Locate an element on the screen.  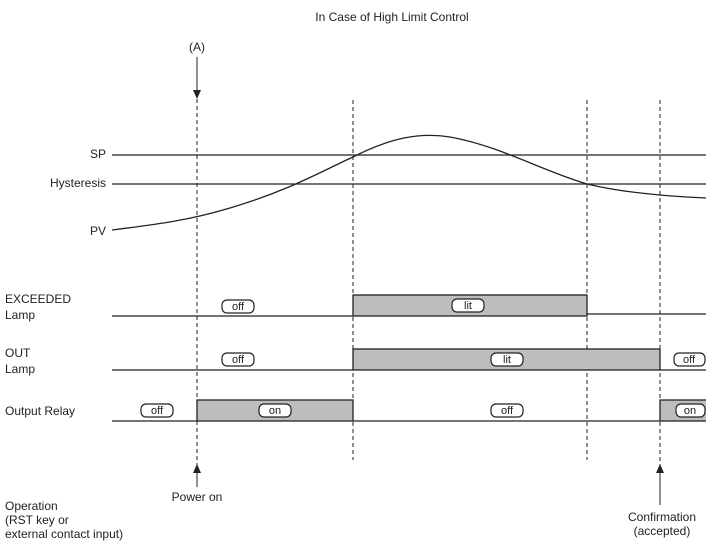
pv-label: PV is located at coordinates (98, 231).